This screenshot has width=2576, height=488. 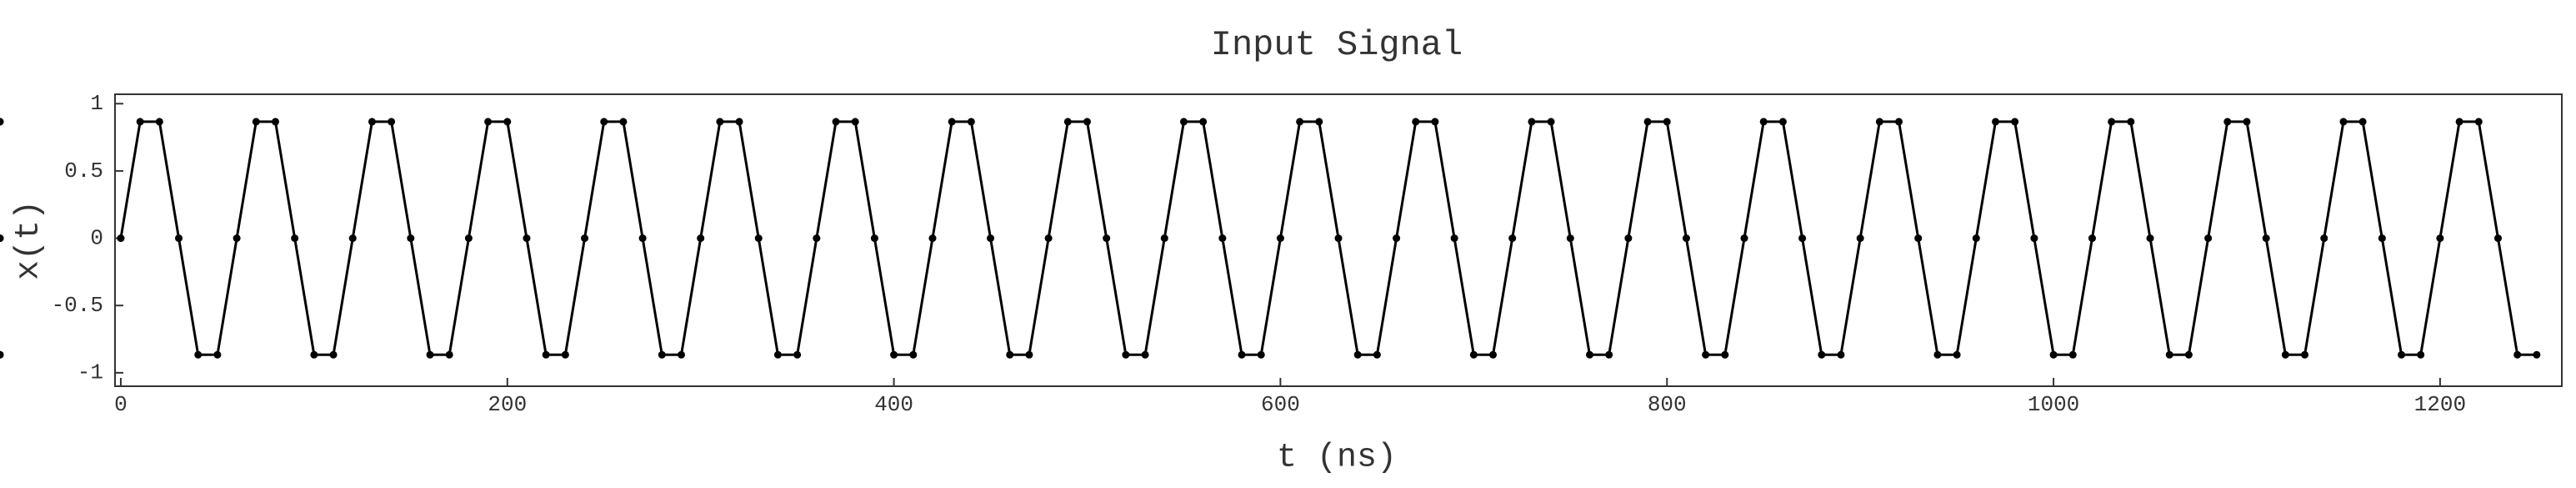 I want to click on x-tick-label: 1200, so click(x=2440, y=404).